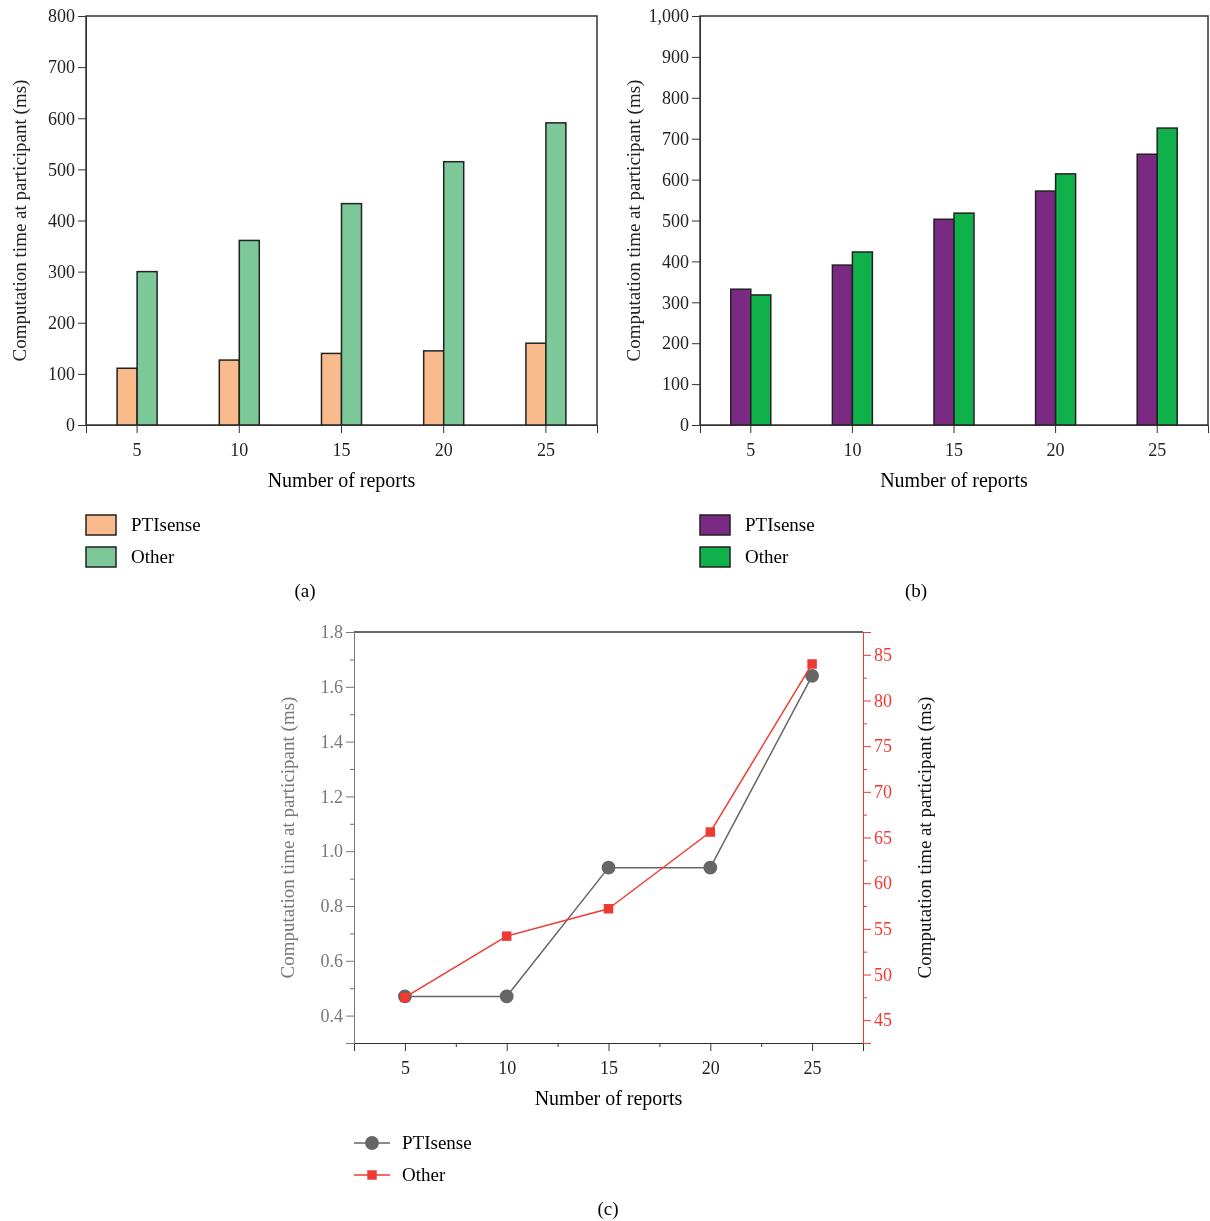 This screenshot has height=1221, width=1210. What do you see at coordinates (305, 591) in the screenshot?
I see `text: (a)` at bounding box center [305, 591].